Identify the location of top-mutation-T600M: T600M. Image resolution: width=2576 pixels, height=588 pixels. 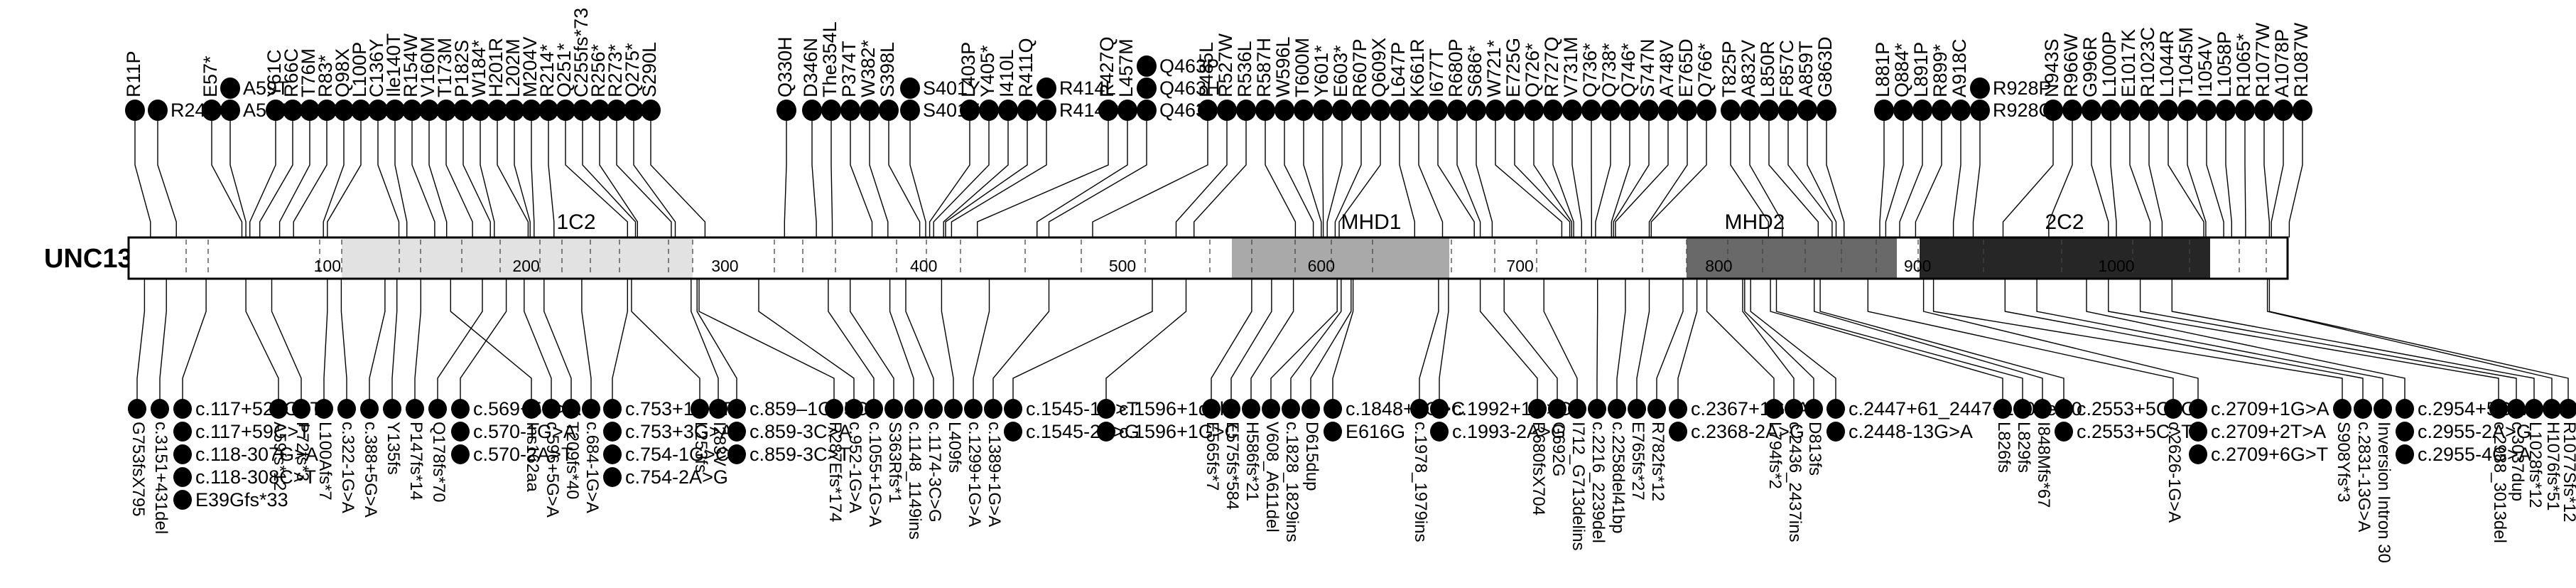
(1303, 79).